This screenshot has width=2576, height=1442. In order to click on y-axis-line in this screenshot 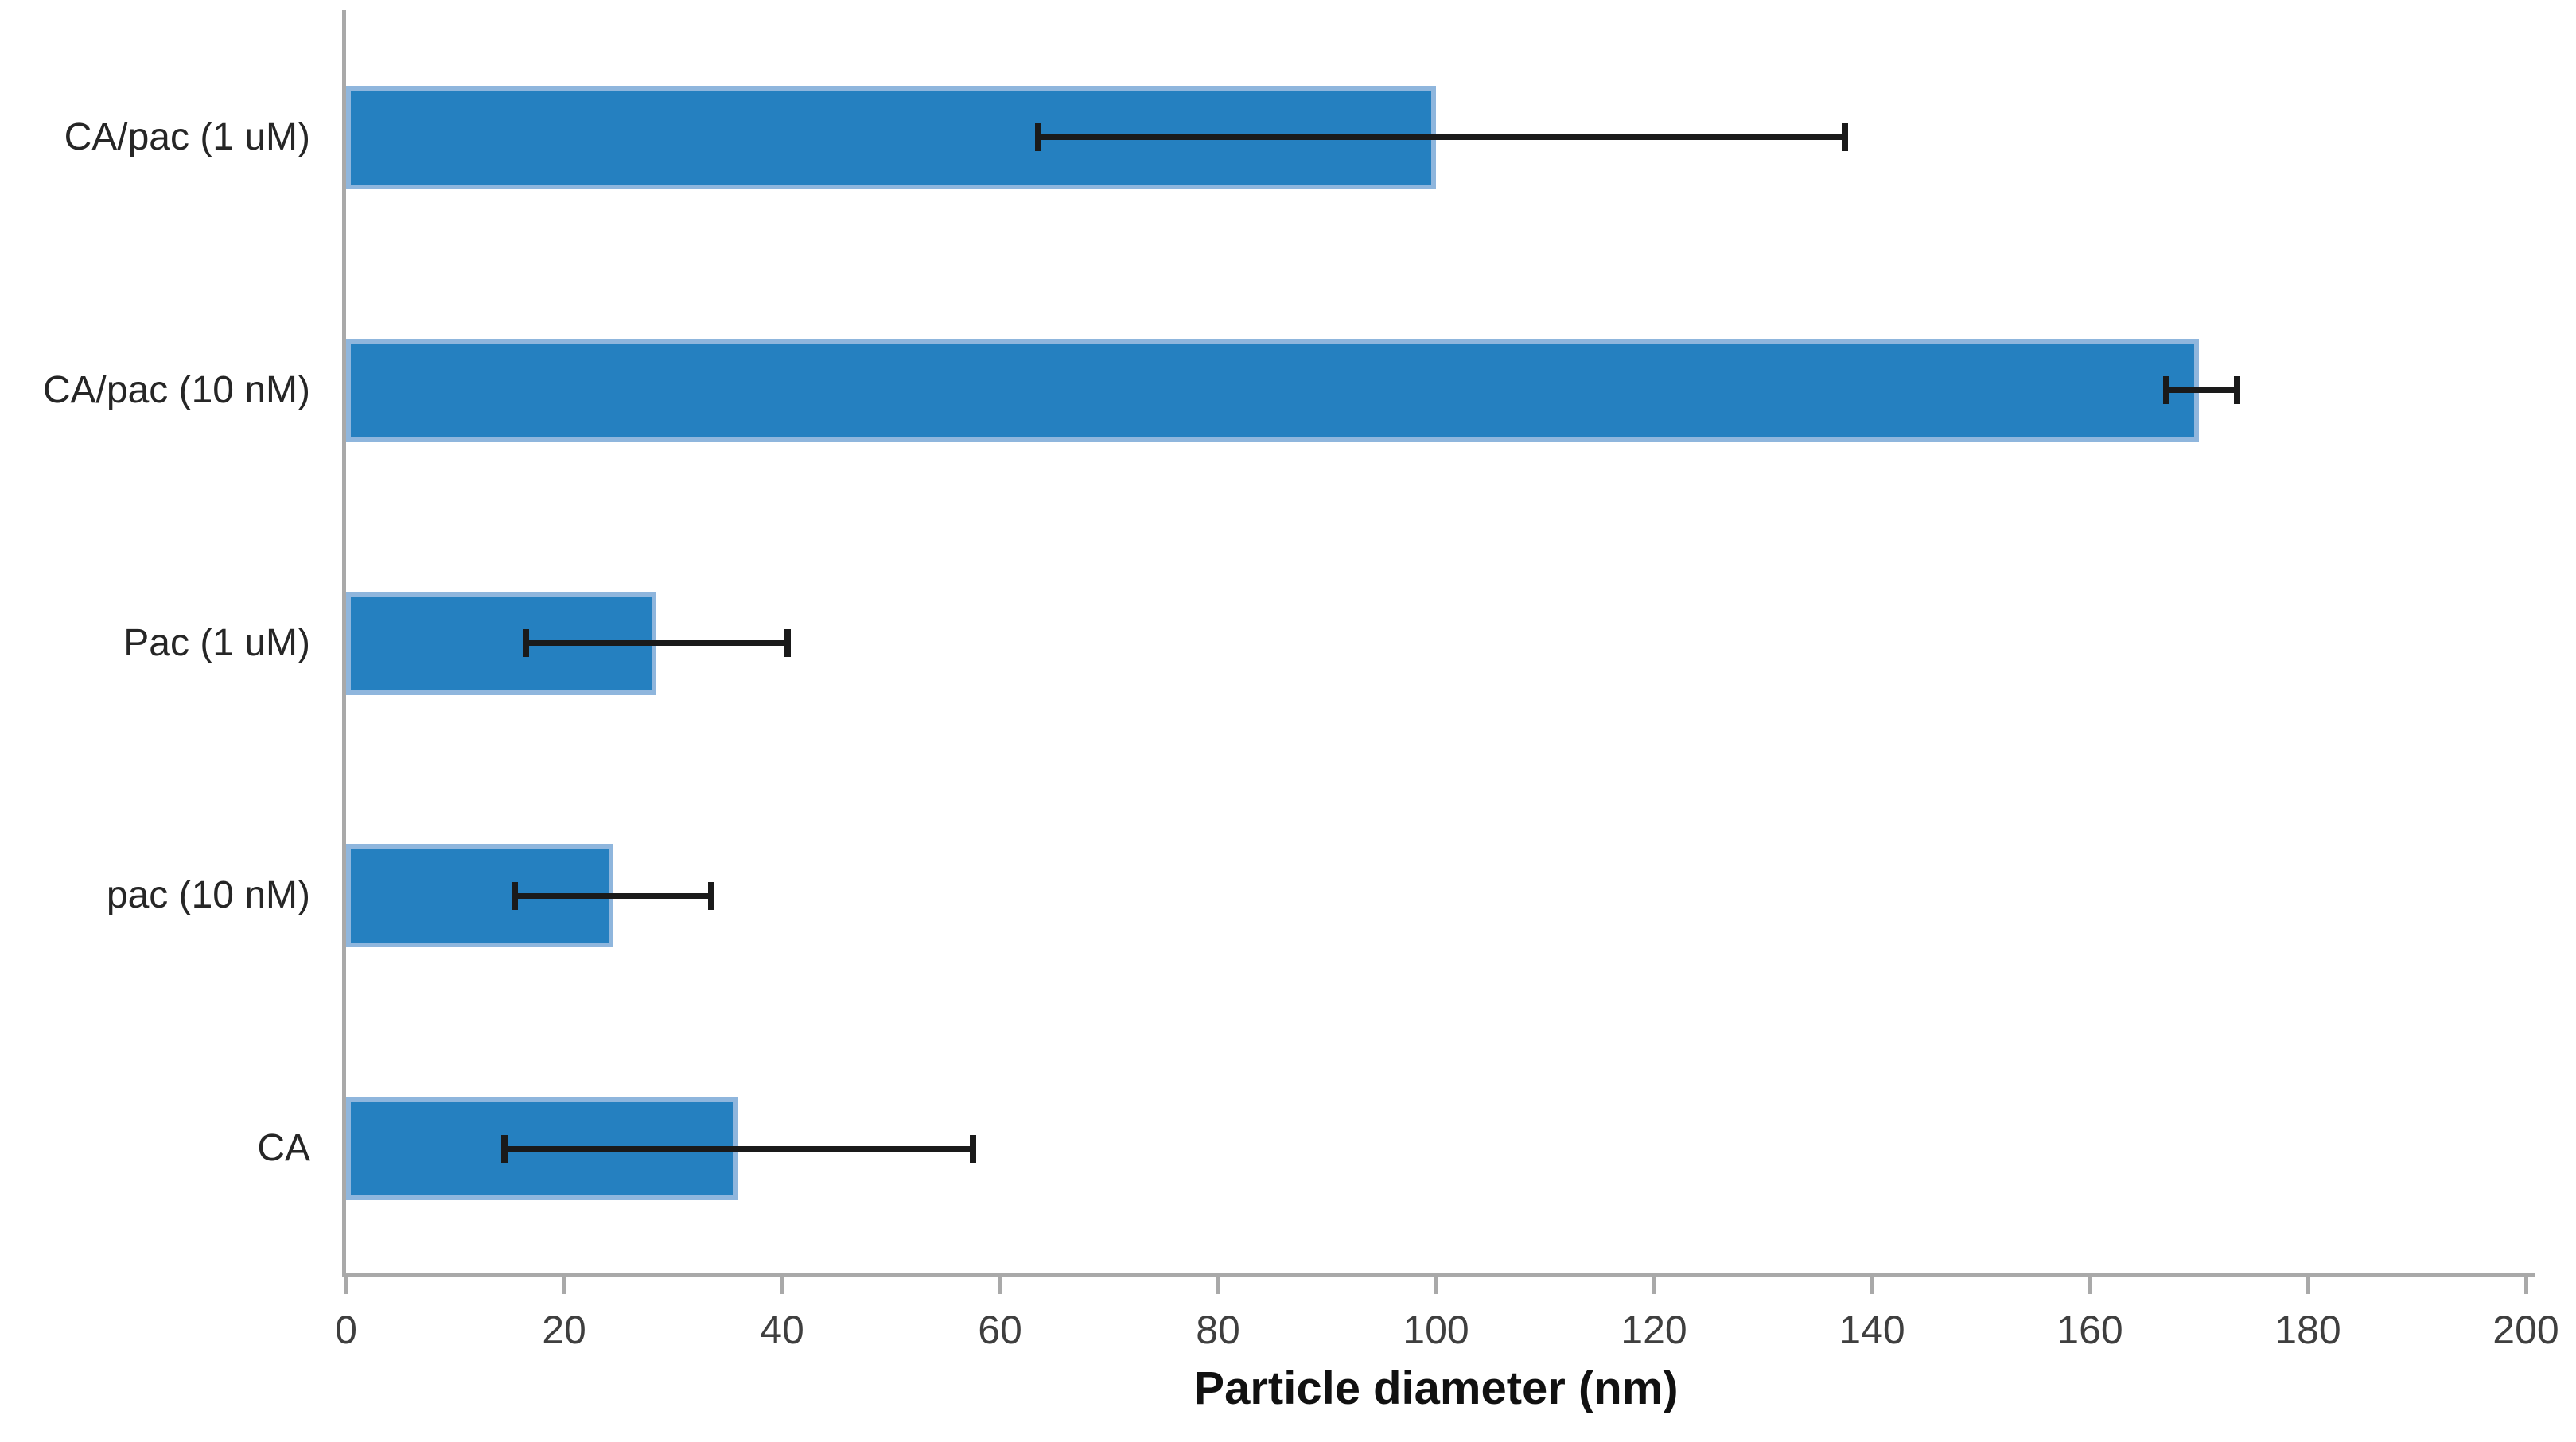, I will do `click(344, 642)`.